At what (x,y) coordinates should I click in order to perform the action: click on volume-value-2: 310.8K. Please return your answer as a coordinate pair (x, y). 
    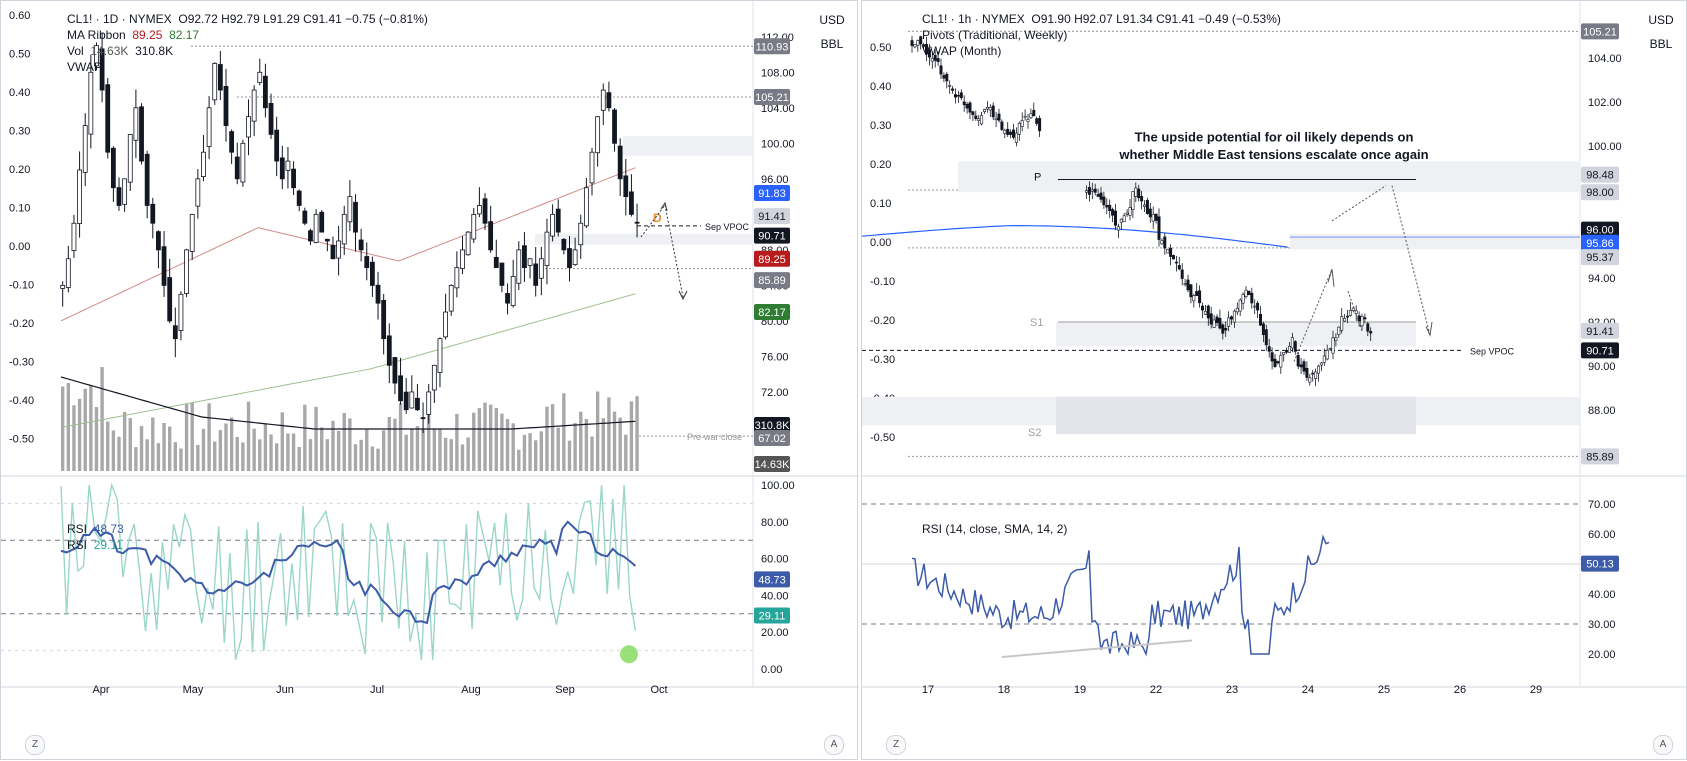
    Looking at the image, I should click on (154, 51).